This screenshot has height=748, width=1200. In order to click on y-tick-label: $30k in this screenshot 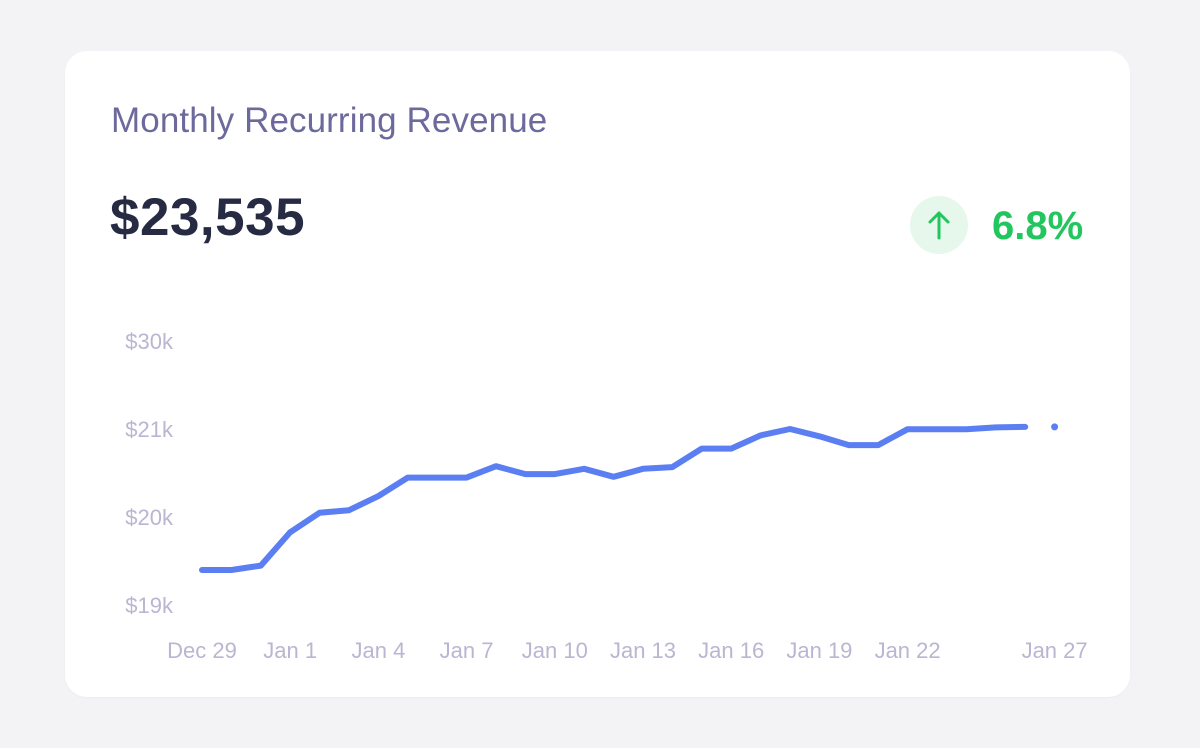, I will do `click(149, 341)`.